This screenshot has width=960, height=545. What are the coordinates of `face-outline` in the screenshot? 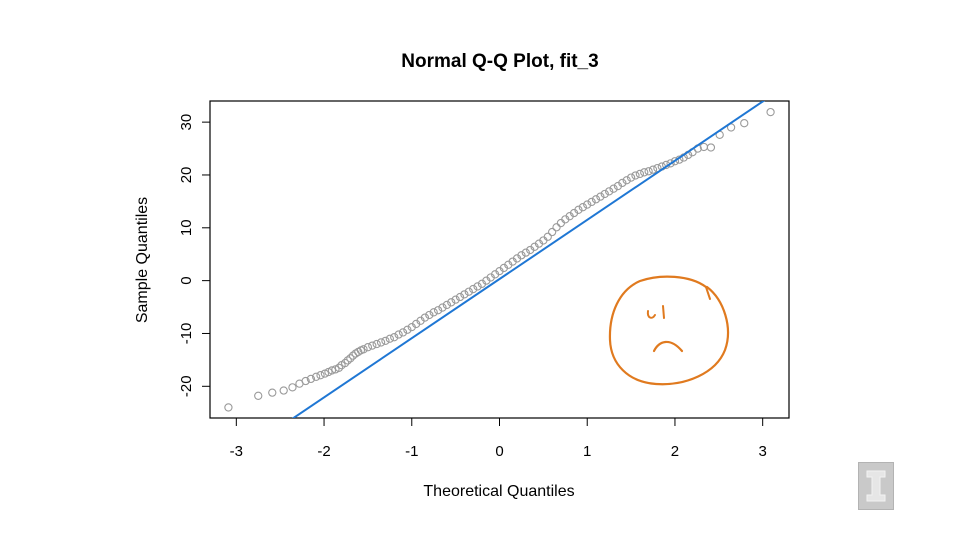 It's located at (669, 330).